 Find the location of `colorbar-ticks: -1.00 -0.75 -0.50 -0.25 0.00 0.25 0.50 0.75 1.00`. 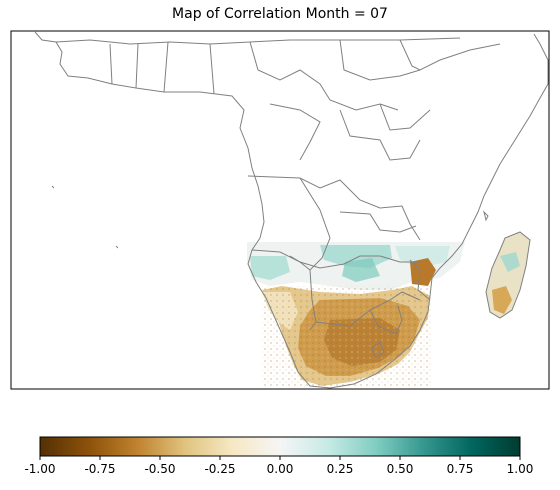

colorbar-ticks: -1.00 -0.75 -0.50 -0.25 0.00 0.25 0.50 0.75 1.00 is located at coordinates (278, 466).